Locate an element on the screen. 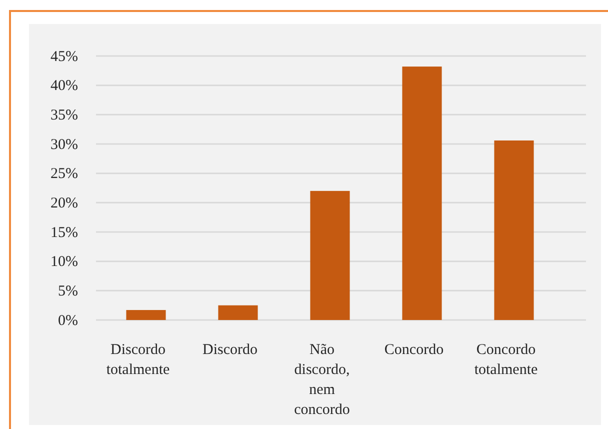 The width and height of the screenshot is (608, 429). y-tick-label: 15% is located at coordinates (64, 232).